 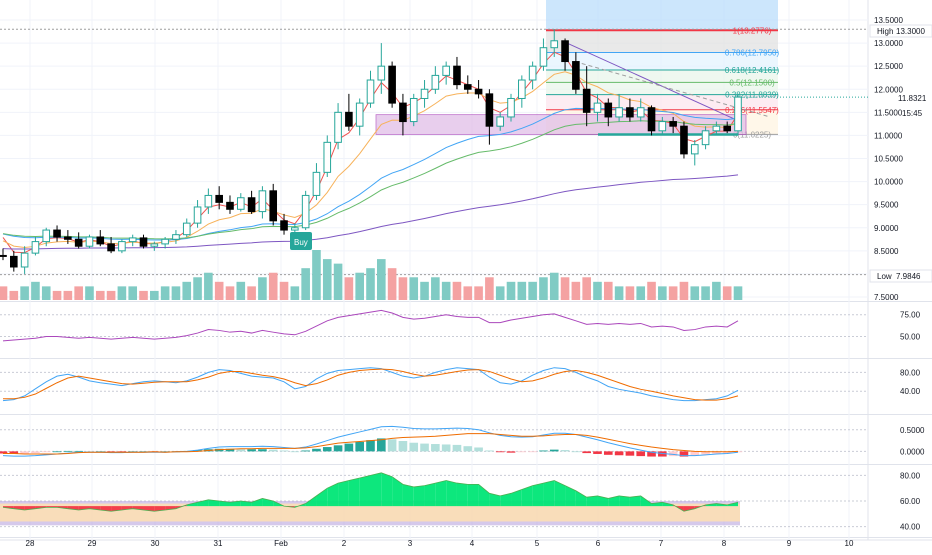 I want to click on time-tick-label: 10, so click(x=849, y=543).